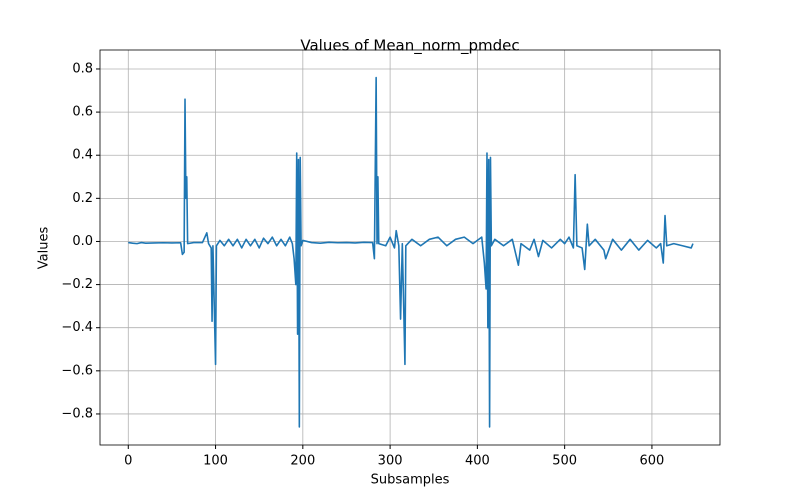  I want to click on y-tick-label: −0.8, so click(77, 413).